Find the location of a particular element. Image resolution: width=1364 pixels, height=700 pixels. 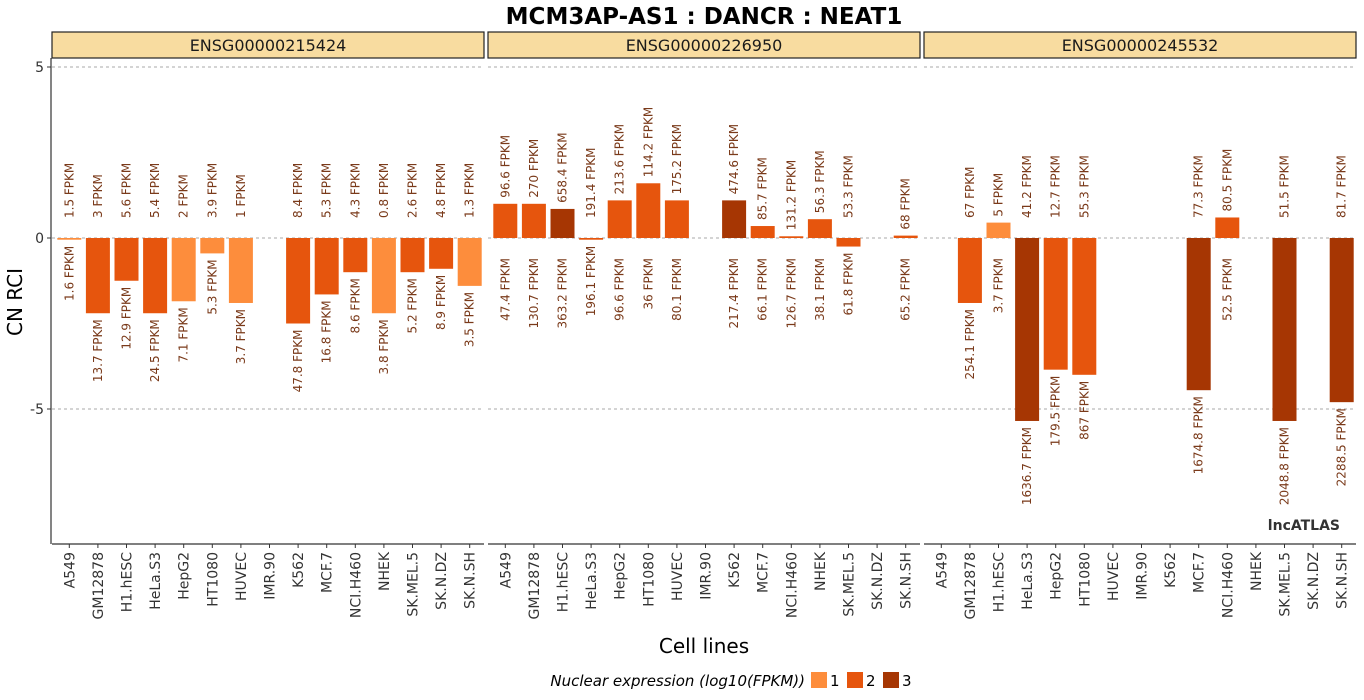

x-tick-label: HT1080 is located at coordinates (649, 579).